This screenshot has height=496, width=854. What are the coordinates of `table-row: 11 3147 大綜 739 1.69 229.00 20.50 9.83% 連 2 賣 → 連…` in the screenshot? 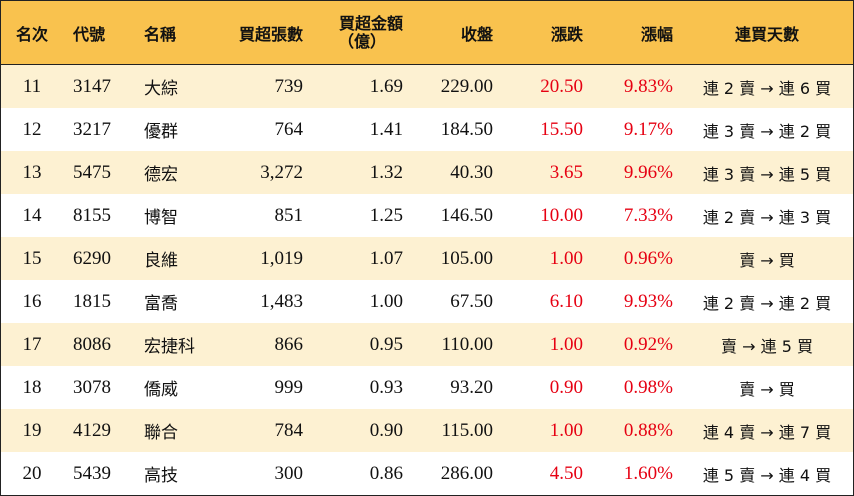 It's located at (427, 86).